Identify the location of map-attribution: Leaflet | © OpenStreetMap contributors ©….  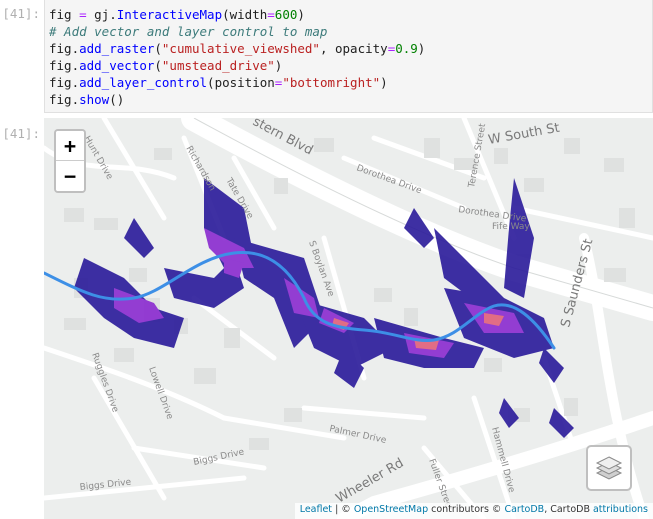
(473, 511).